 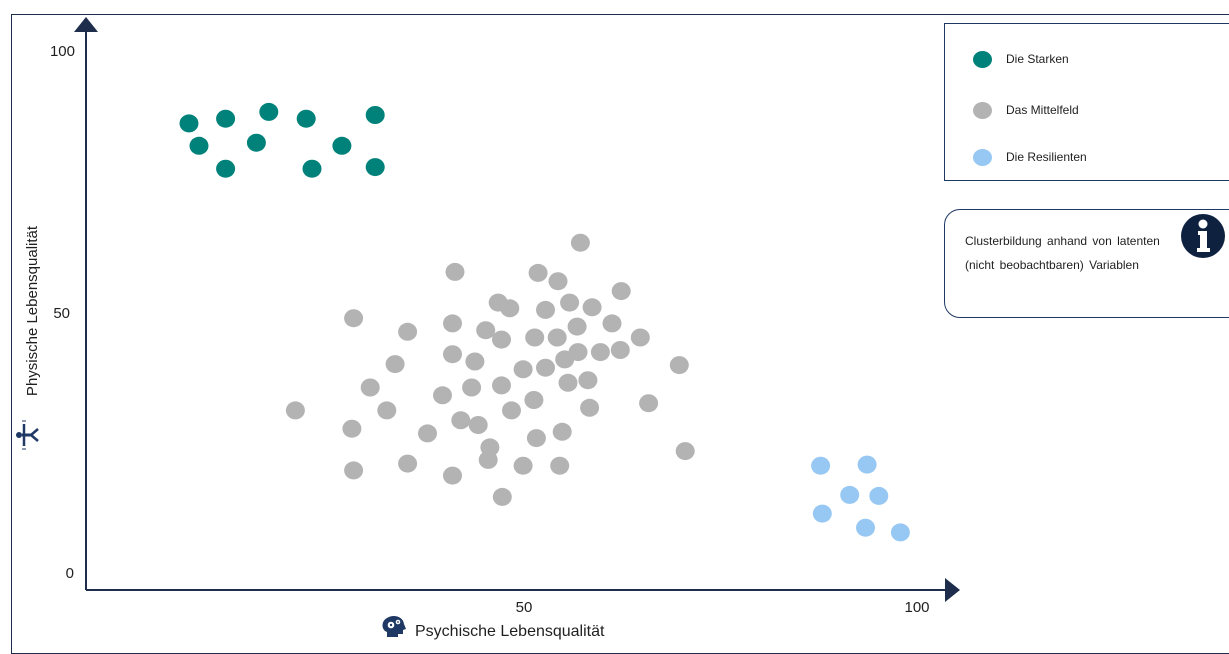 I want to click on physical-activity-icon, so click(x=27, y=435).